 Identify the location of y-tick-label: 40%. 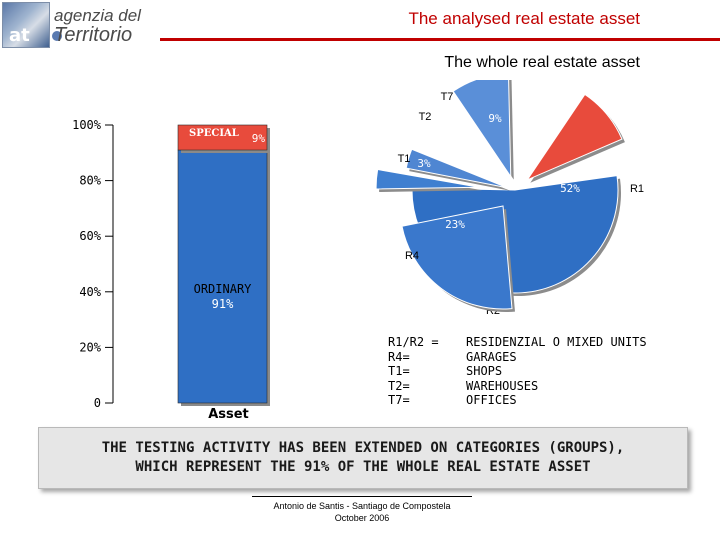
(90, 292).